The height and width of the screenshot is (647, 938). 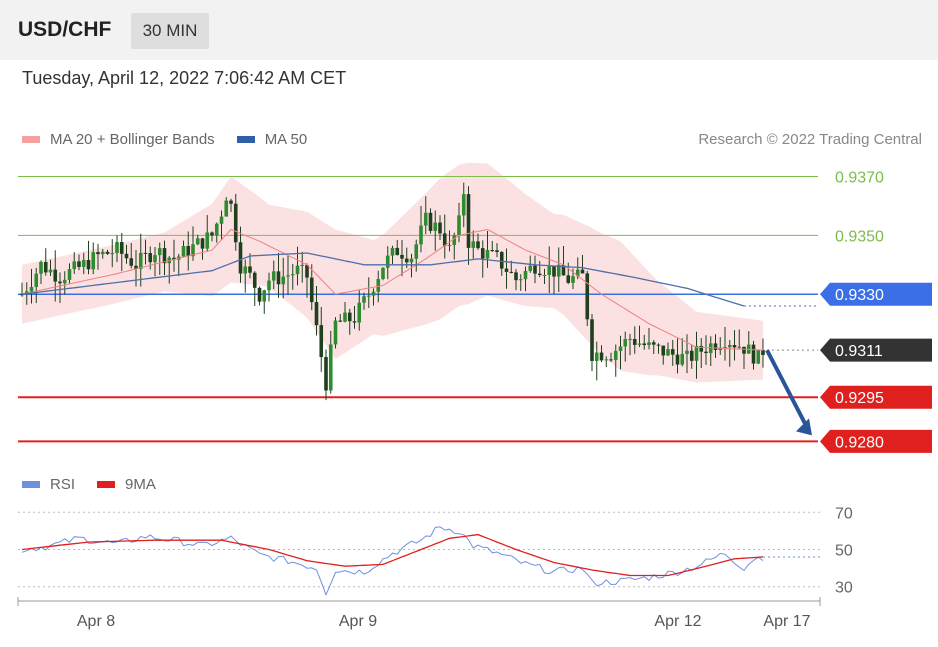 I want to click on rsi-tick-label: 70, so click(x=844, y=513).